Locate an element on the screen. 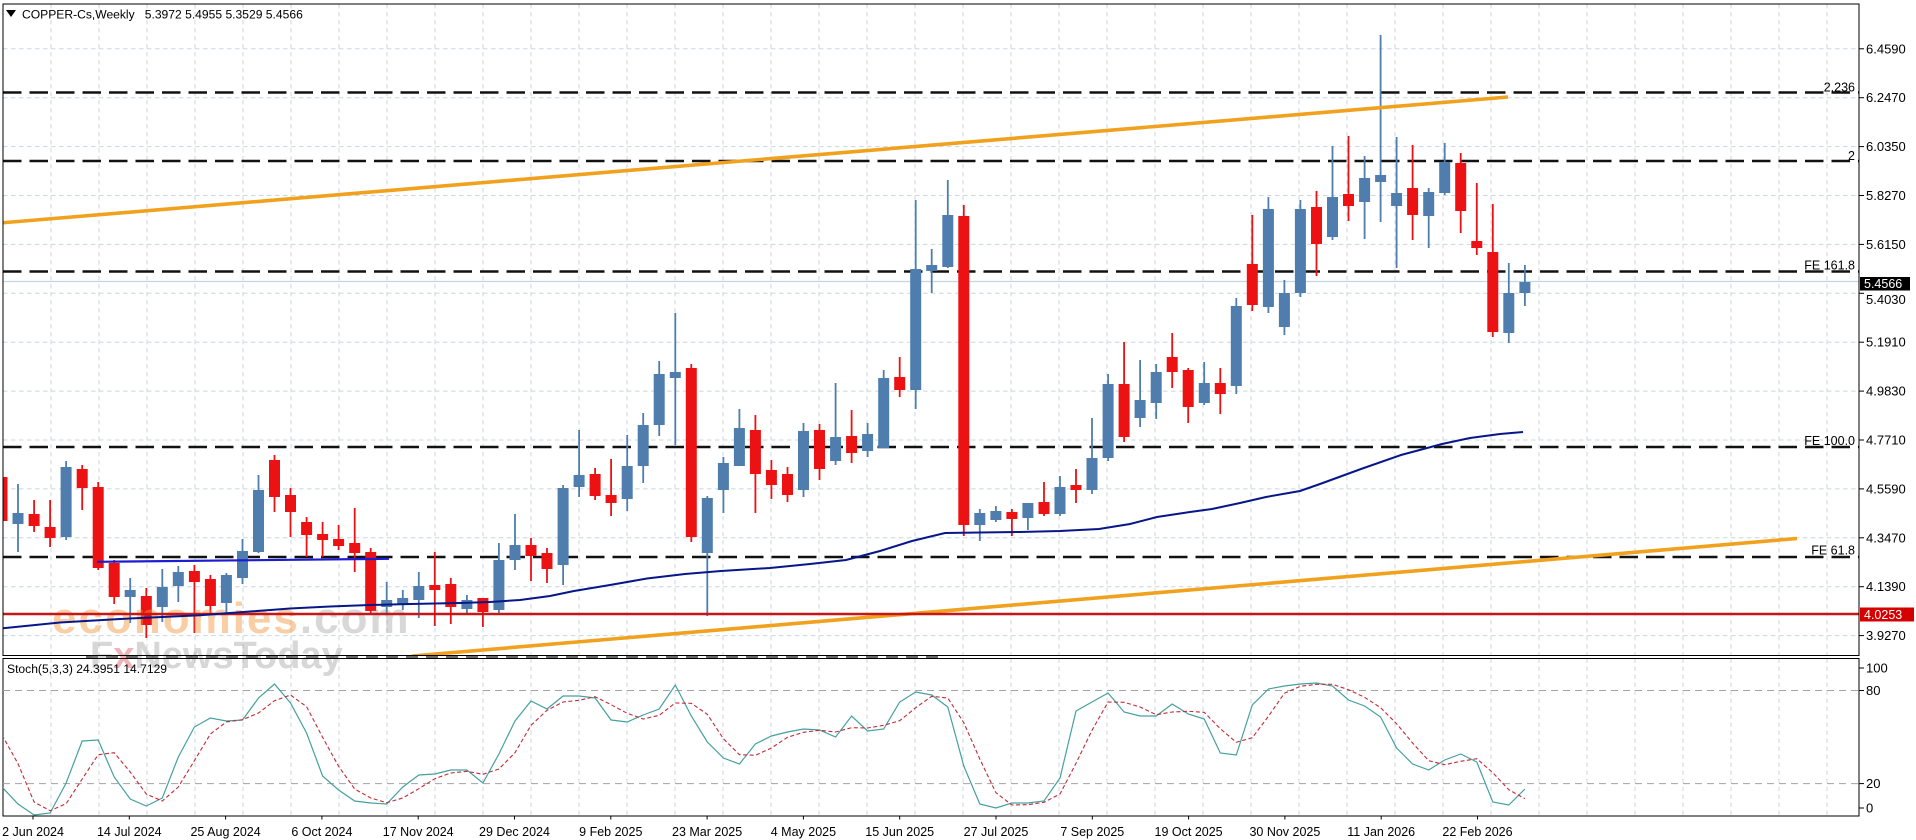  svg-text: 4 May 2025 is located at coordinates (803, 832).